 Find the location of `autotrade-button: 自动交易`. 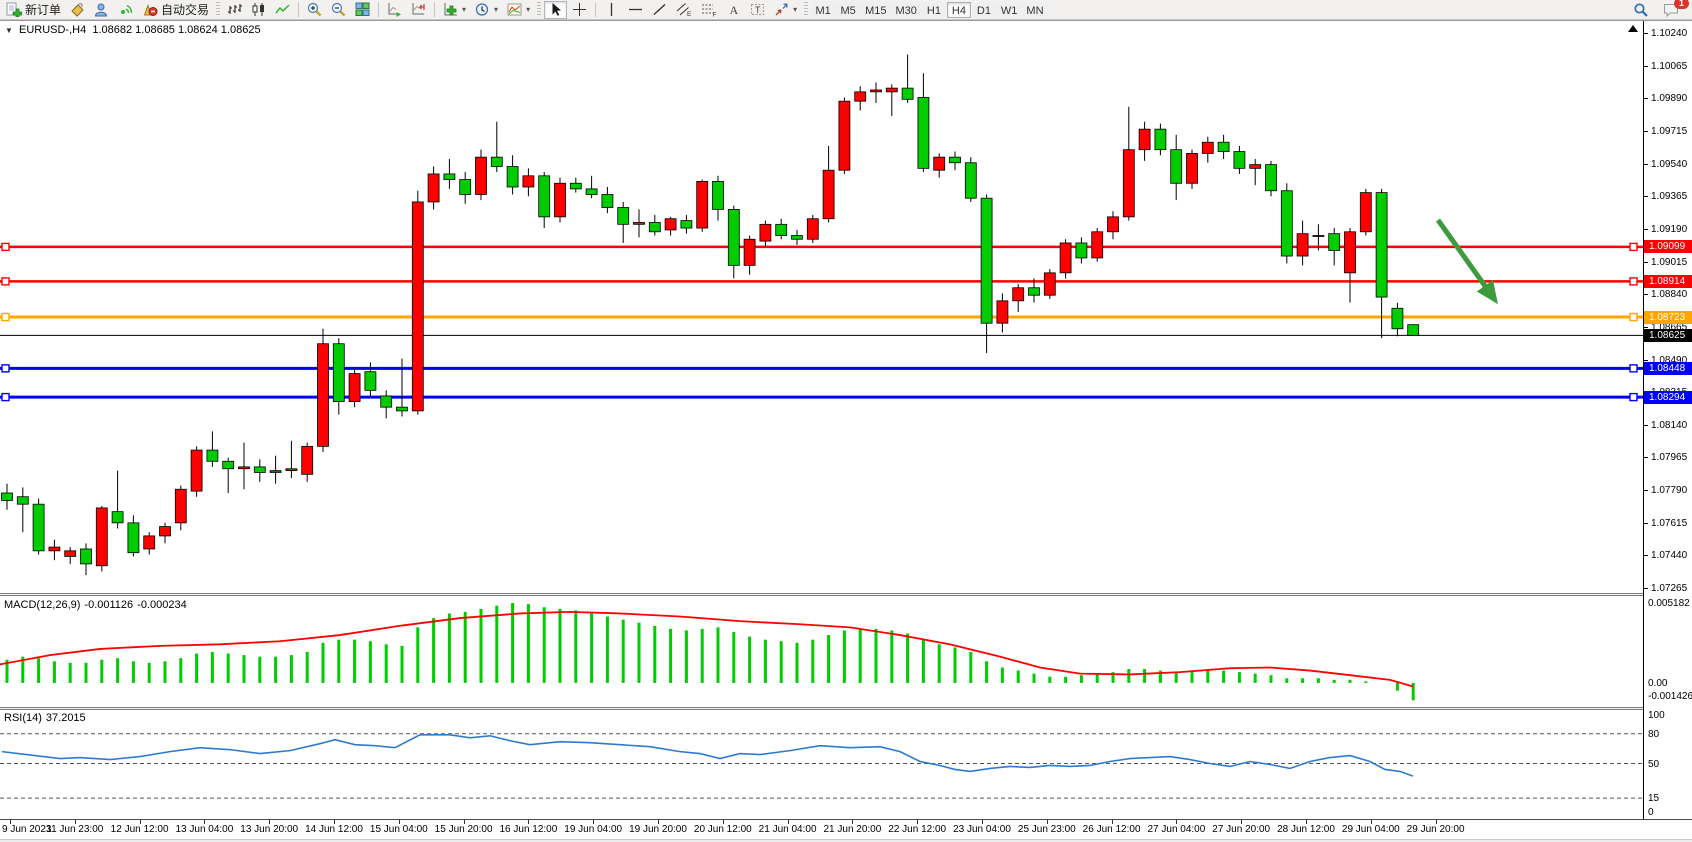

autotrade-button: 自动交易 is located at coordinates (175, 10).